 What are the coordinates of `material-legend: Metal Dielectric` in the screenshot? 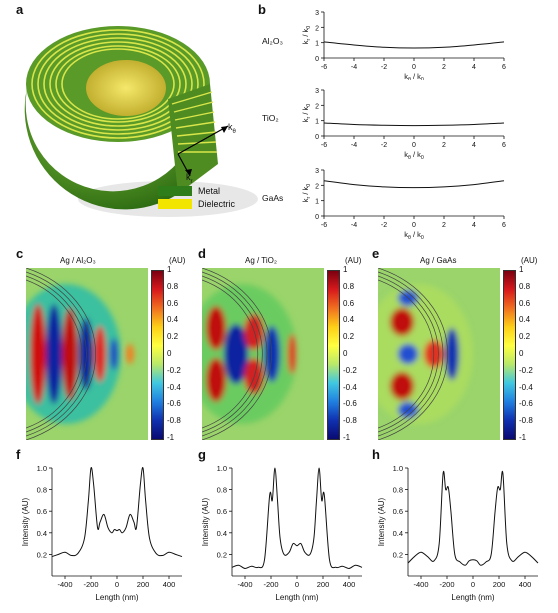 It's located at (196, 197).